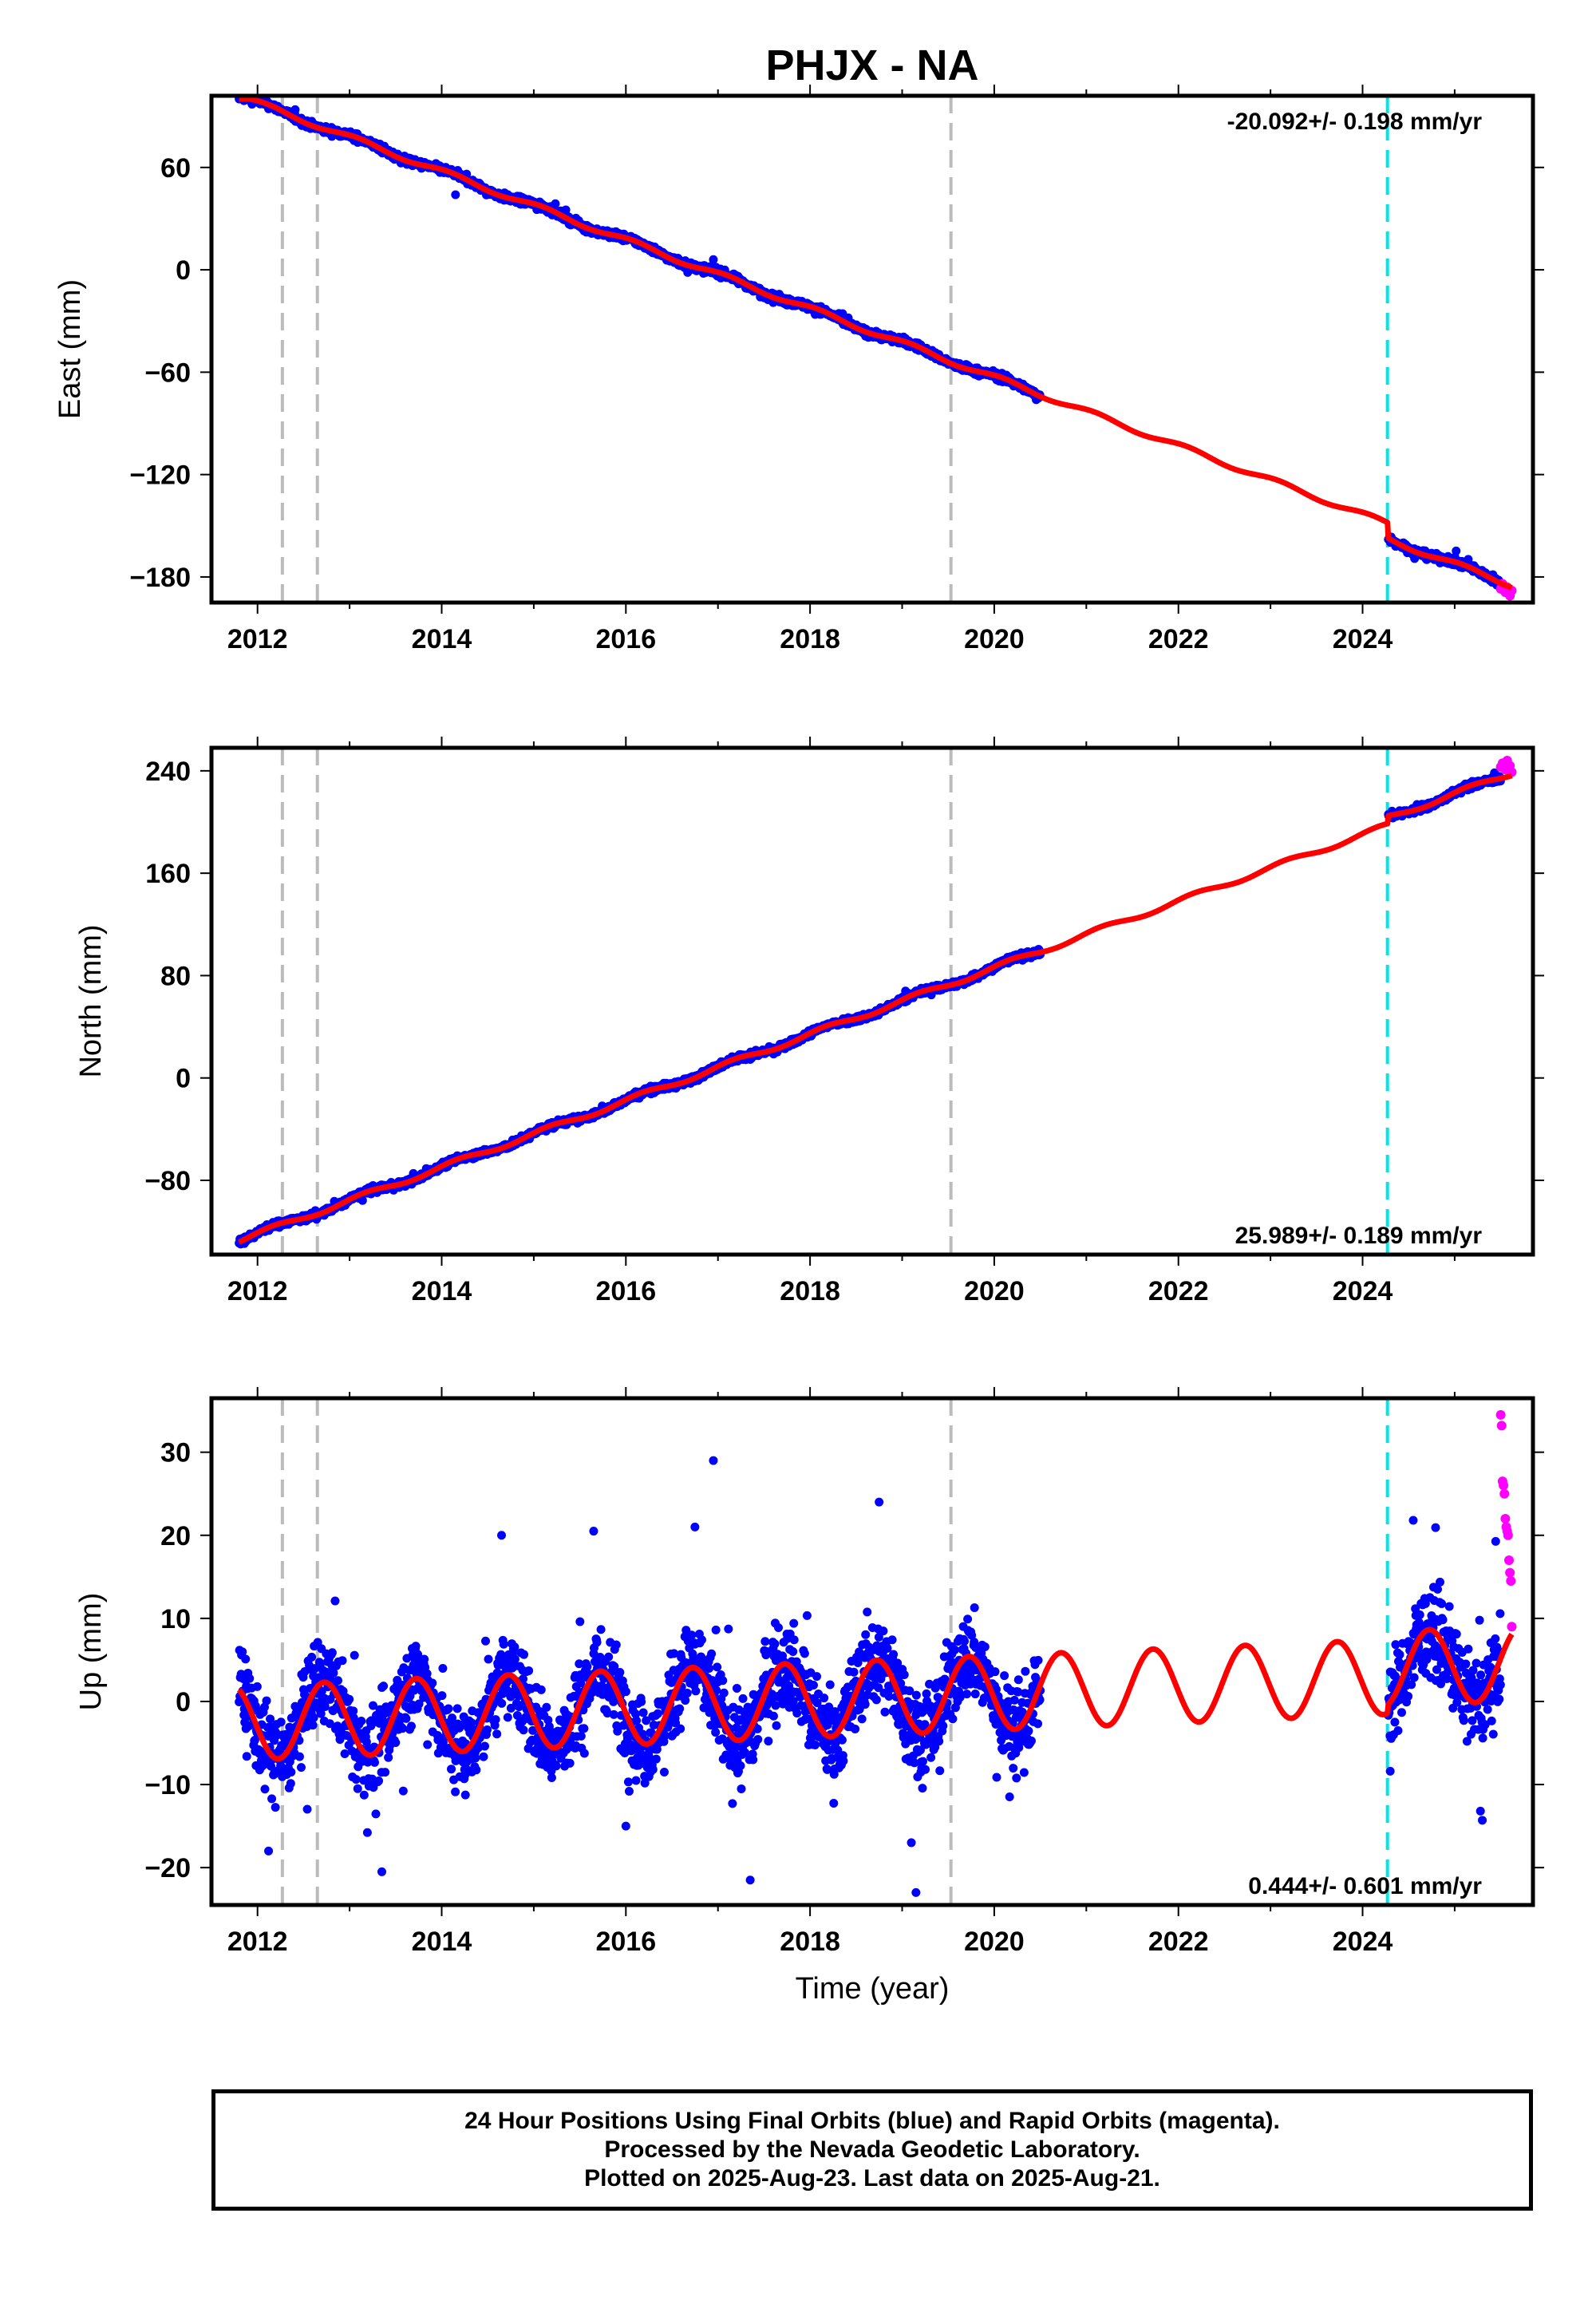 The width and height of the screenshot is (1596, 2316). What do you see at coordinates (70, 349) in the screenshot?
I see `y-axis-label: East (mm)` at bounding box center [70, 349].